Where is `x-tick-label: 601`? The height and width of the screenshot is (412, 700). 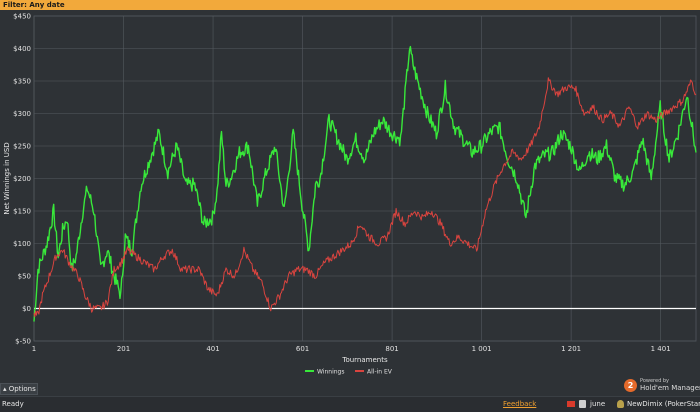 x-tick-label: 601 is located at coordinates (302, 349).